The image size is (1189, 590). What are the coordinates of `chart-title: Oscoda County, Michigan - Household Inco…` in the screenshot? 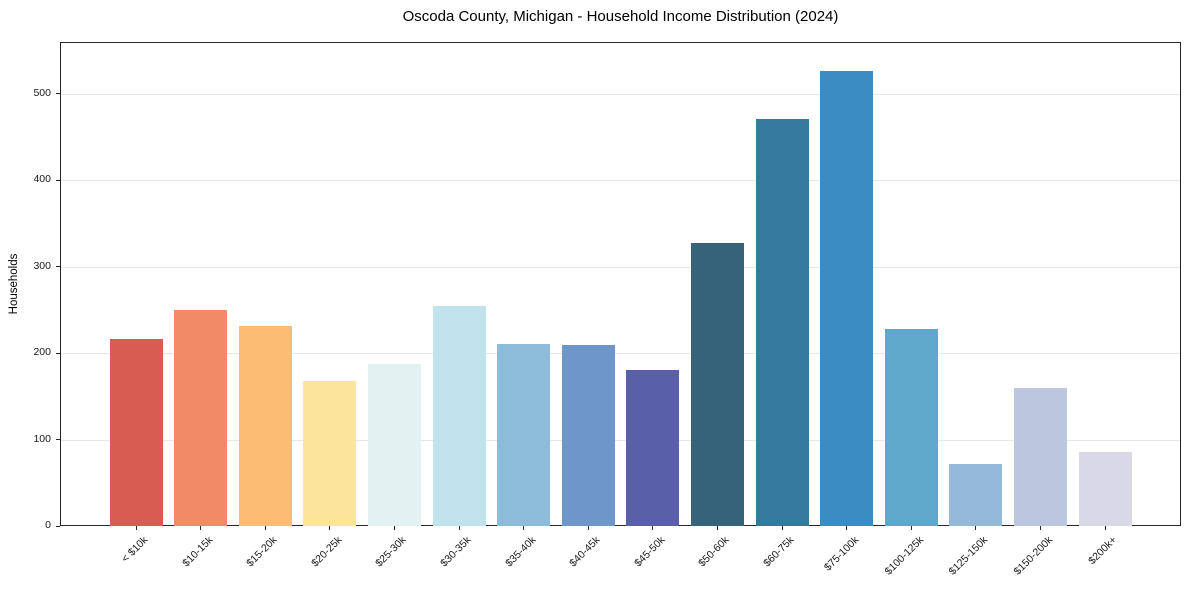 It's located at (620, 16).